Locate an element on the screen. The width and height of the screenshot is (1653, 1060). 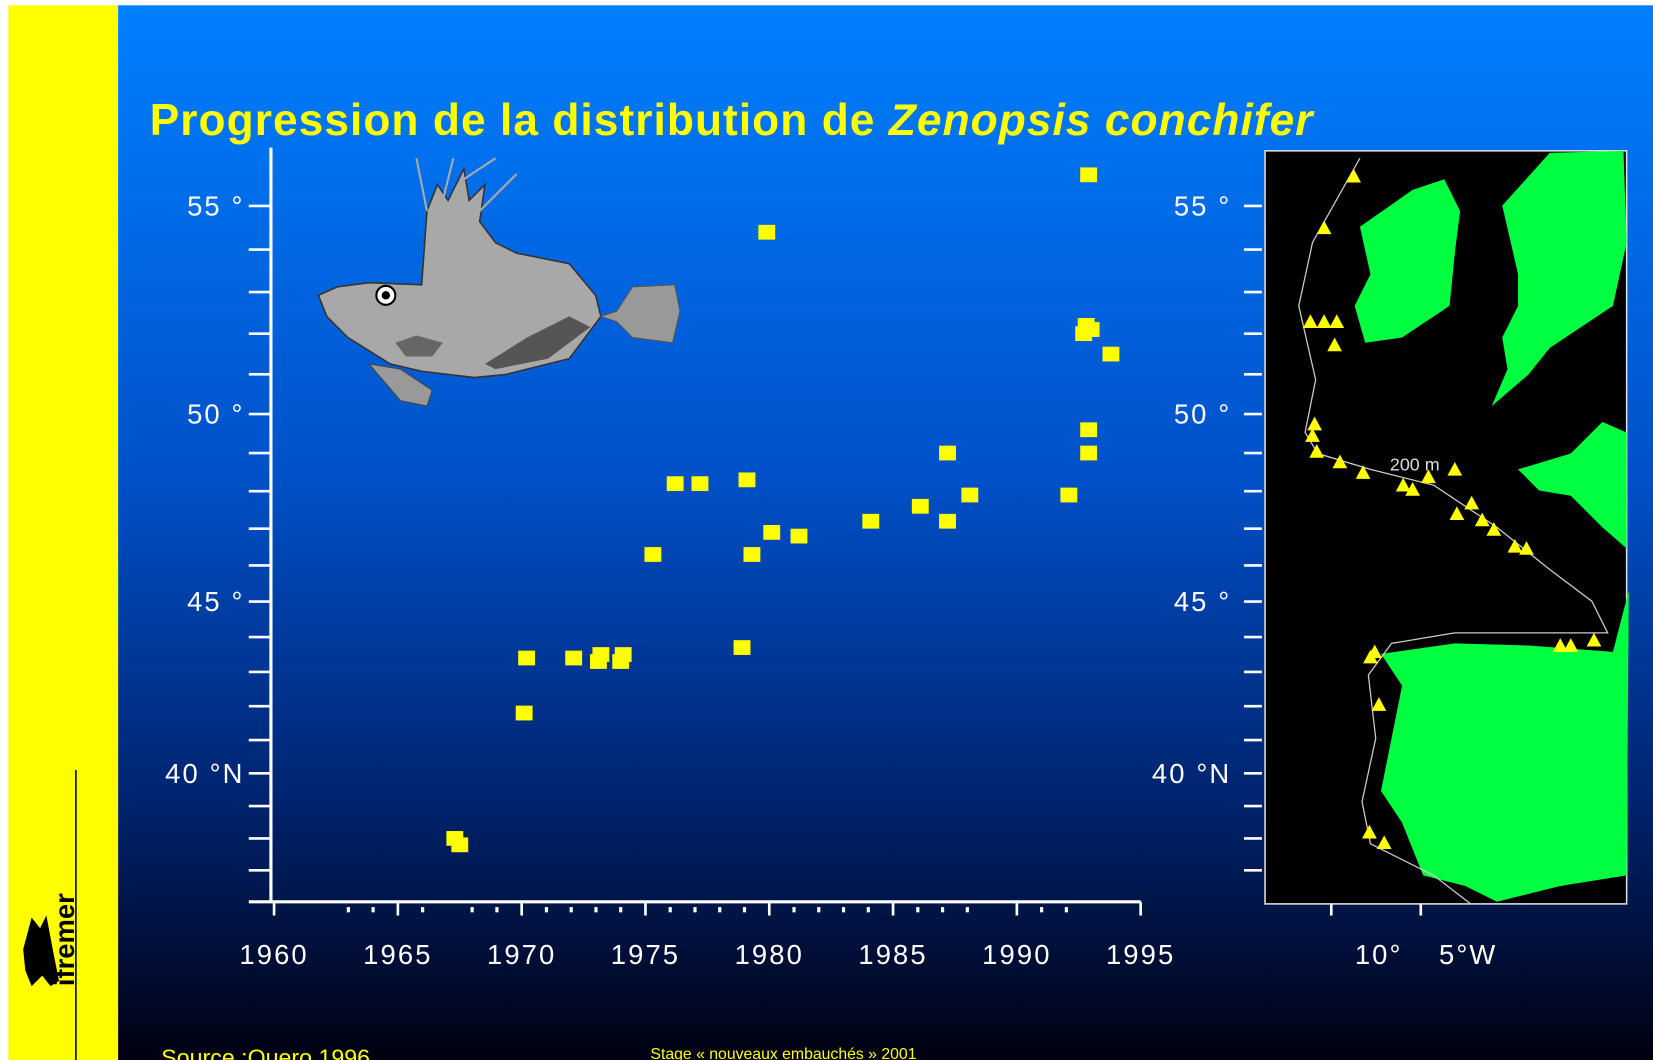
fish-shadow is located at coordinates (537, 343).